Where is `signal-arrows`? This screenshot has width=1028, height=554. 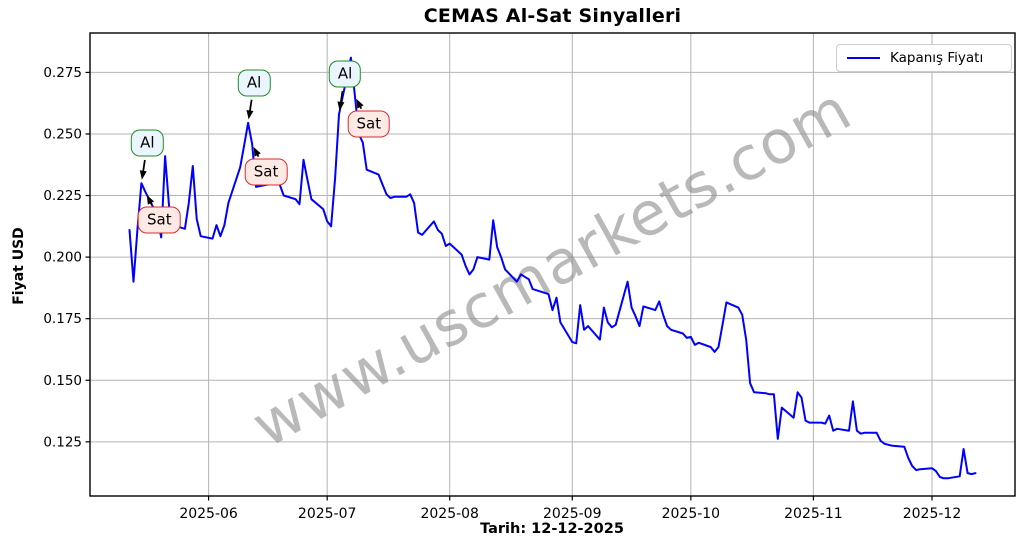 signal-arrows is located at coordinates (251, 148).